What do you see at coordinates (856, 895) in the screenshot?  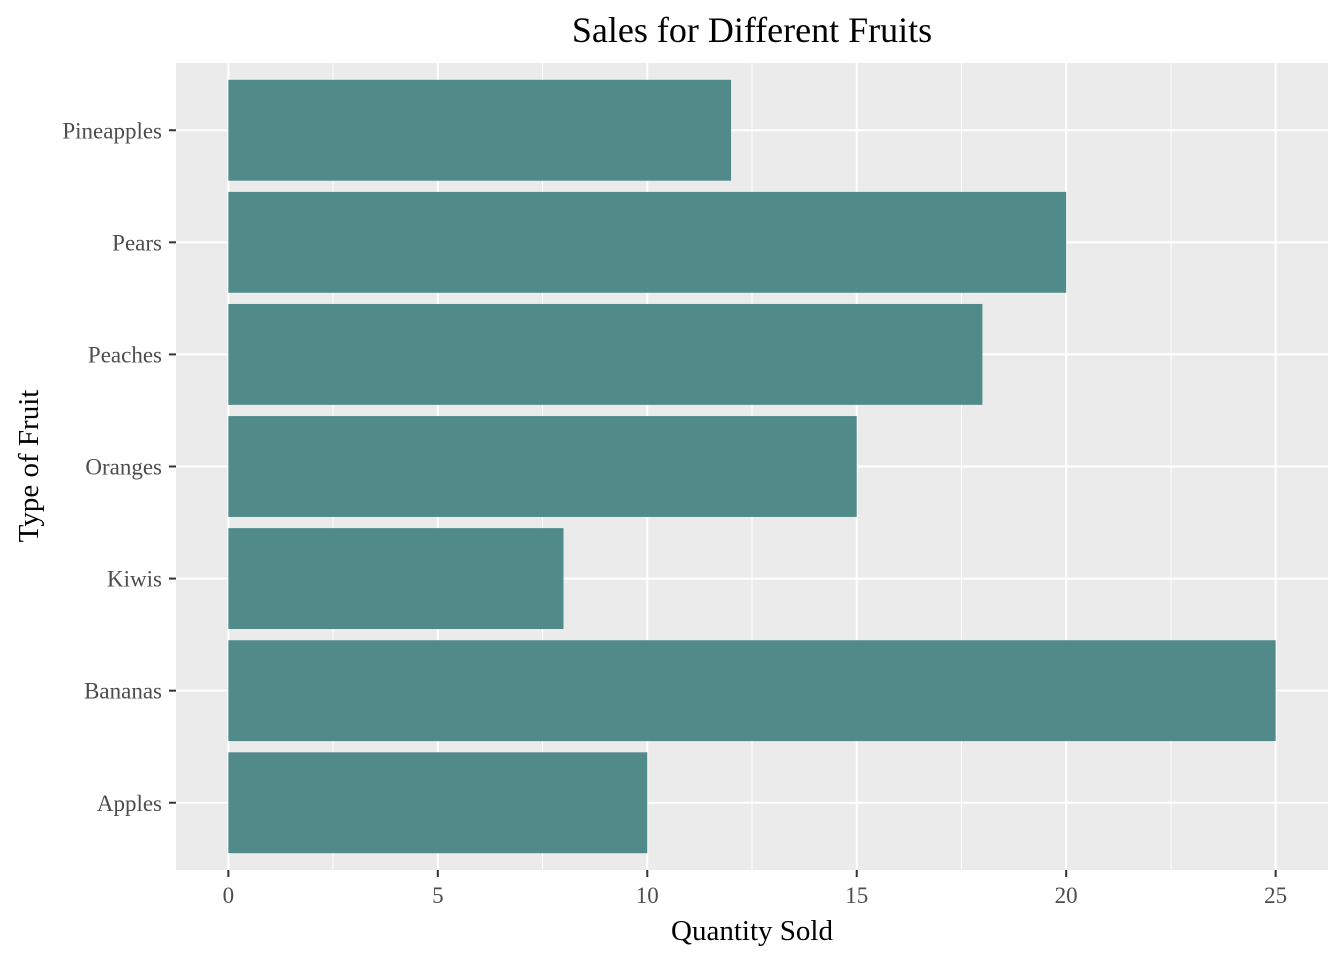 I see `x-tick-label: 15` at bounding box center [856, 895].